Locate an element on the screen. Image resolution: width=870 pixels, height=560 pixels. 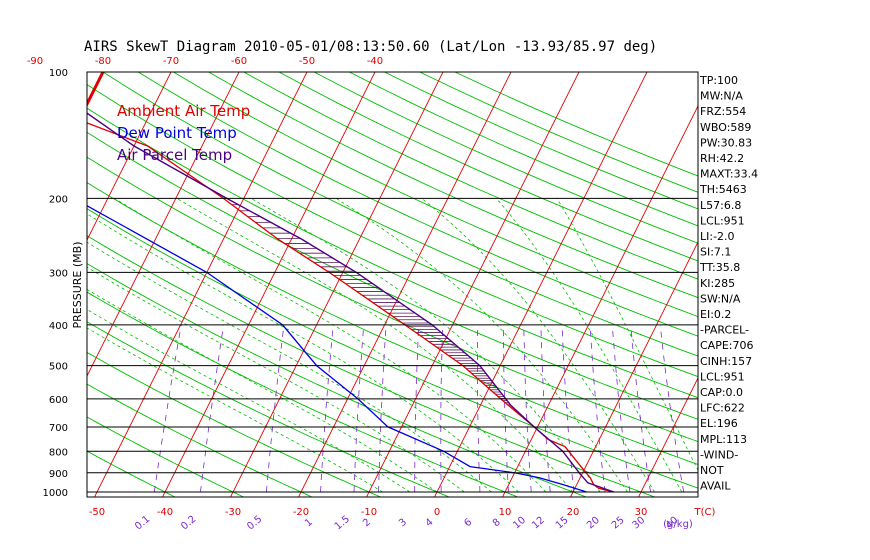
bottom-temp-tick-label: -10 is located at coordinates (369, 512).